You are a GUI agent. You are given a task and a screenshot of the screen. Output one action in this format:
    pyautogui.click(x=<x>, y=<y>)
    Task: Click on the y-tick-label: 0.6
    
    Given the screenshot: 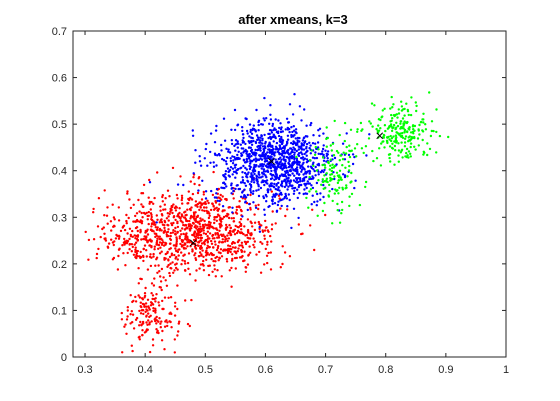 What is the action you would take?
    pyautogui.click(x=59, y=79)
    